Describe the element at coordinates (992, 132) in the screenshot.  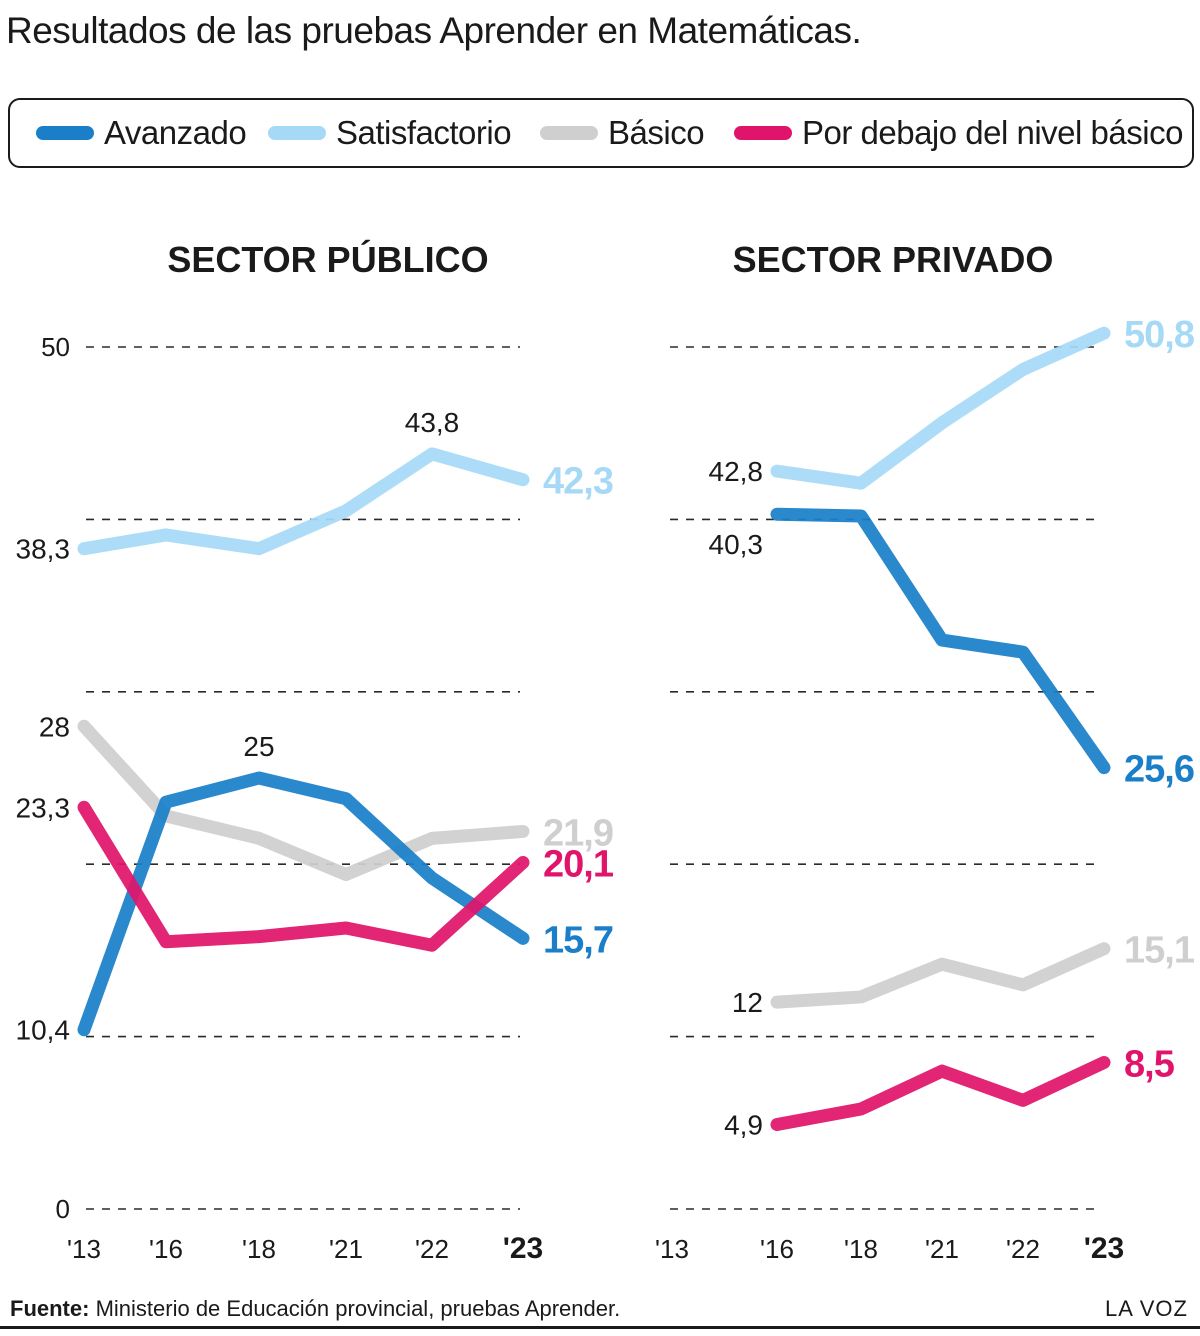
I see `legend-label-por-debajo: Por debajo del nivel básico` at that location.